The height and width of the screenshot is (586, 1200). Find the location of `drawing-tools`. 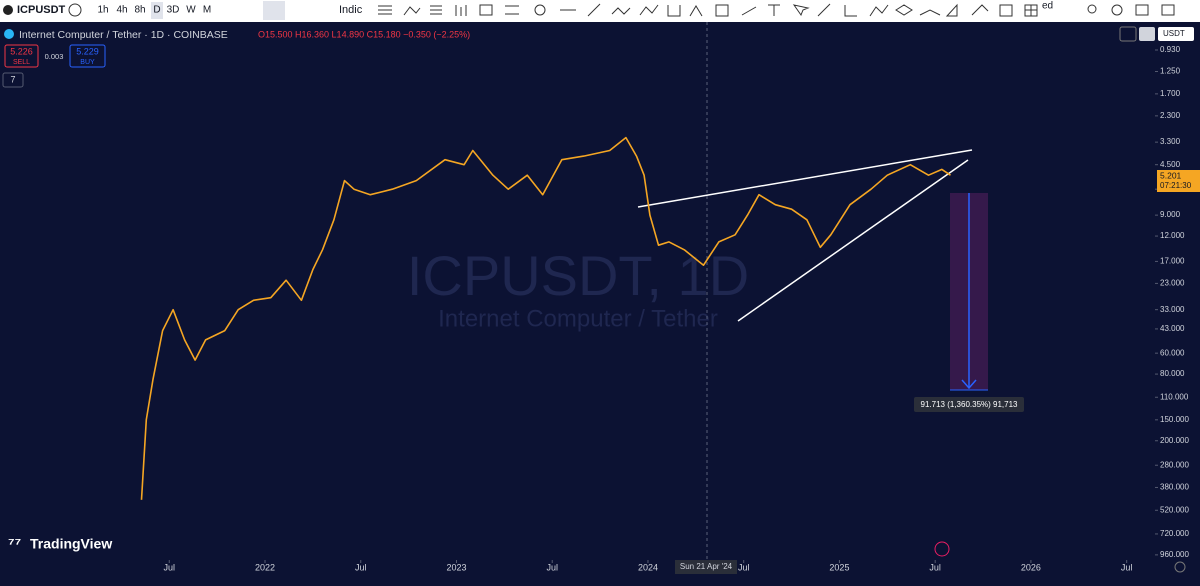

drawing-tools is located at coordinates (776, 10).